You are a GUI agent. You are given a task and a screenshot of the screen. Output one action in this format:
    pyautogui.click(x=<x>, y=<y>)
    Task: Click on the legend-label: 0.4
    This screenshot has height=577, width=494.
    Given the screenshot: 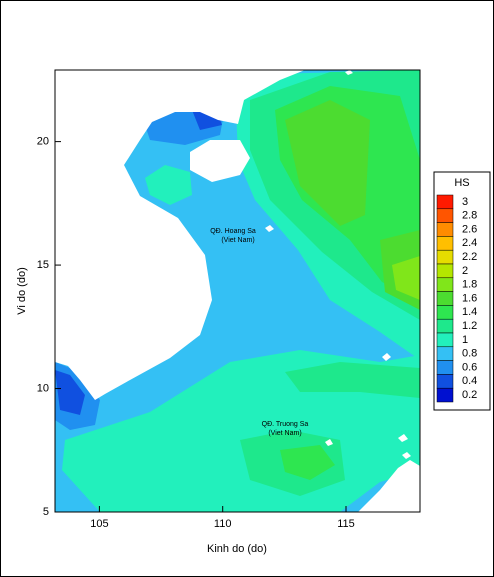 What is the action you would take?
    pyautogui.click(x=469, y=381)
    